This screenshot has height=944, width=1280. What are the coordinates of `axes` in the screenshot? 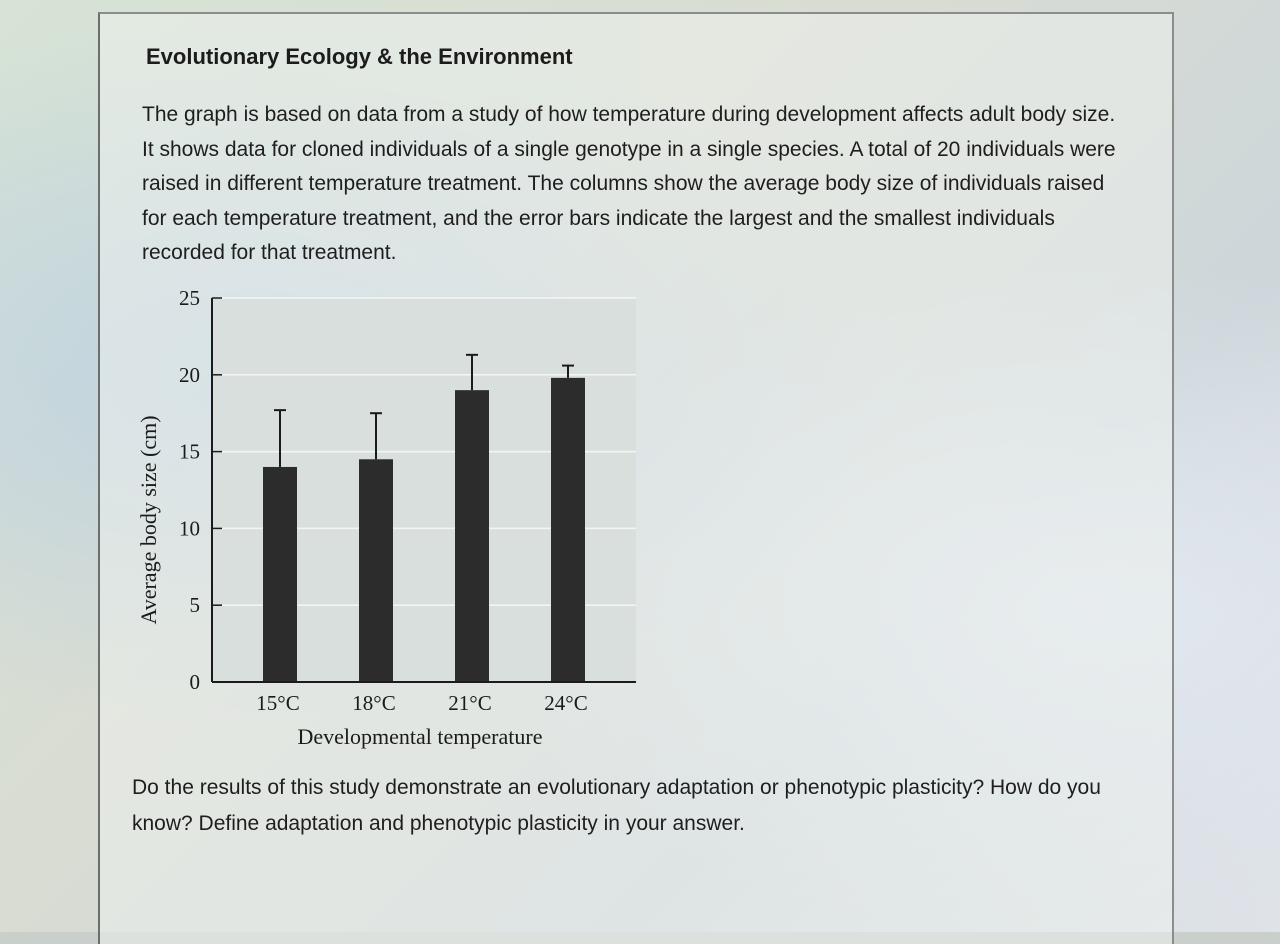 It's located at (423, 490).